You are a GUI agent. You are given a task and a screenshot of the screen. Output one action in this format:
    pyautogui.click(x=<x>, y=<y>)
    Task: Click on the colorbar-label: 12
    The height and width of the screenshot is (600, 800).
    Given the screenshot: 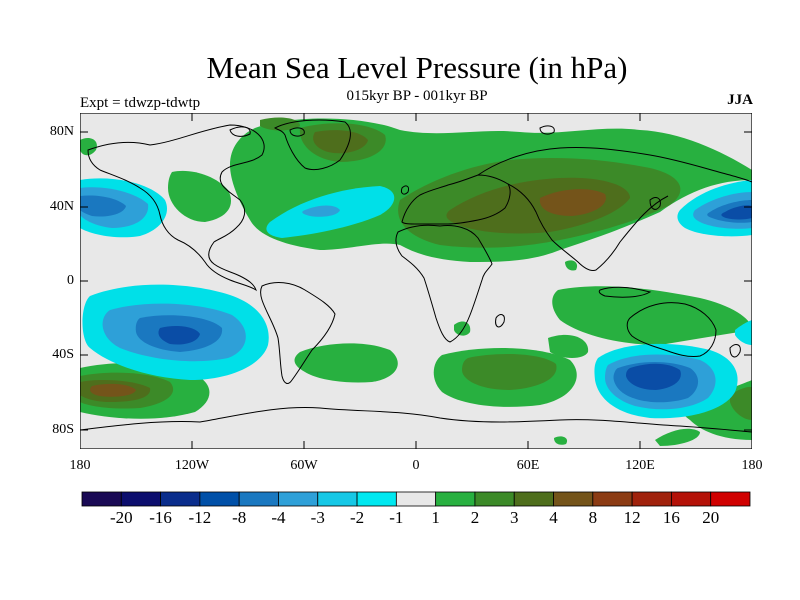 What is the action you would take?
    pyautogui.click(x=632, y=517)
    